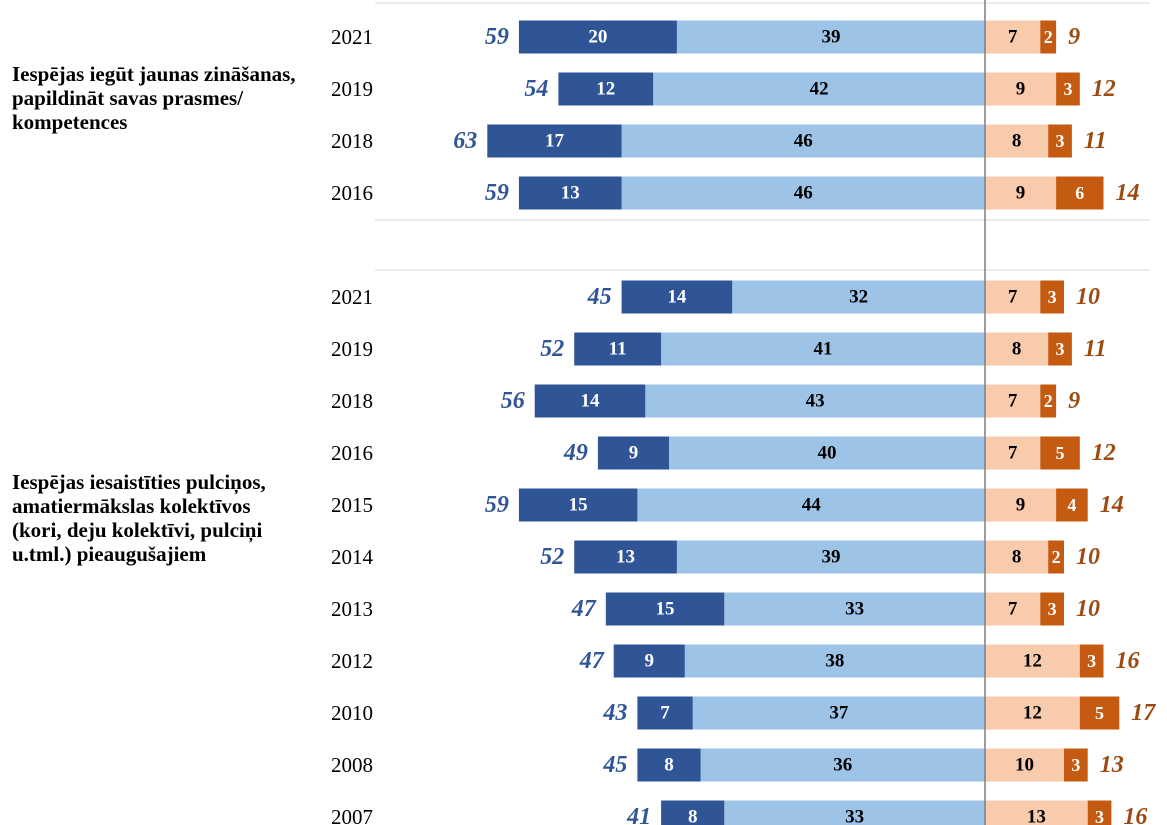 This screenshot has height=825, width=1167. I want to click on label-positive-total: 47, so click(592, 661).